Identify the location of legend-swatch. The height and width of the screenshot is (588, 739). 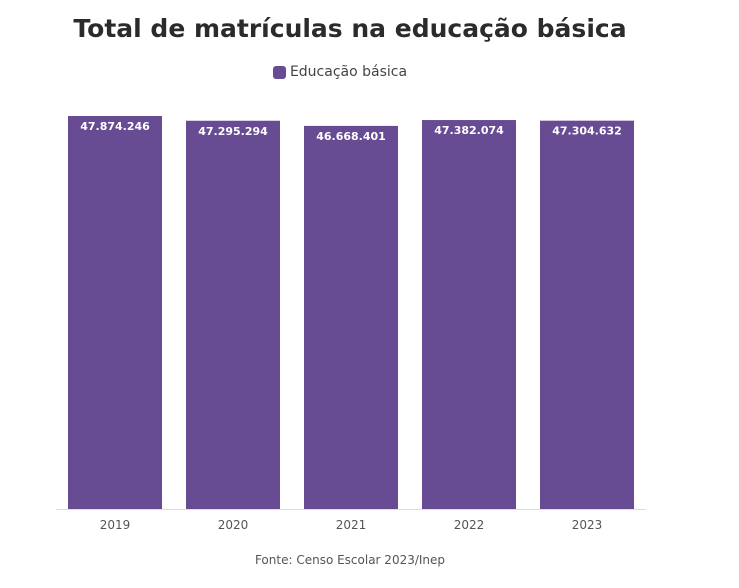
(279, 72).